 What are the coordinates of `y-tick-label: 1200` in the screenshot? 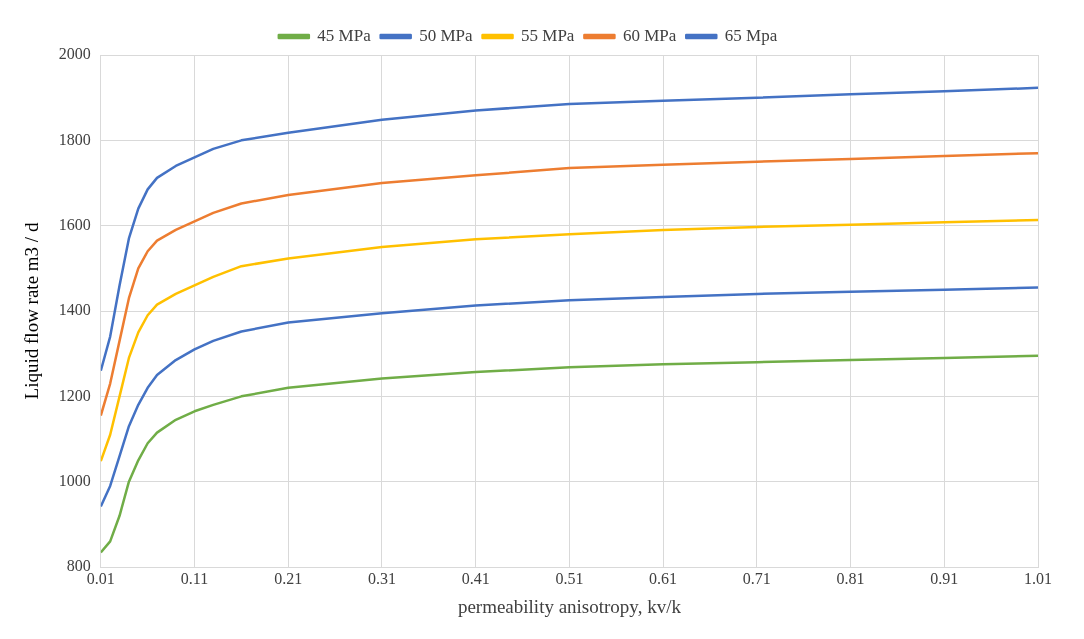 It's located at (74, 395).